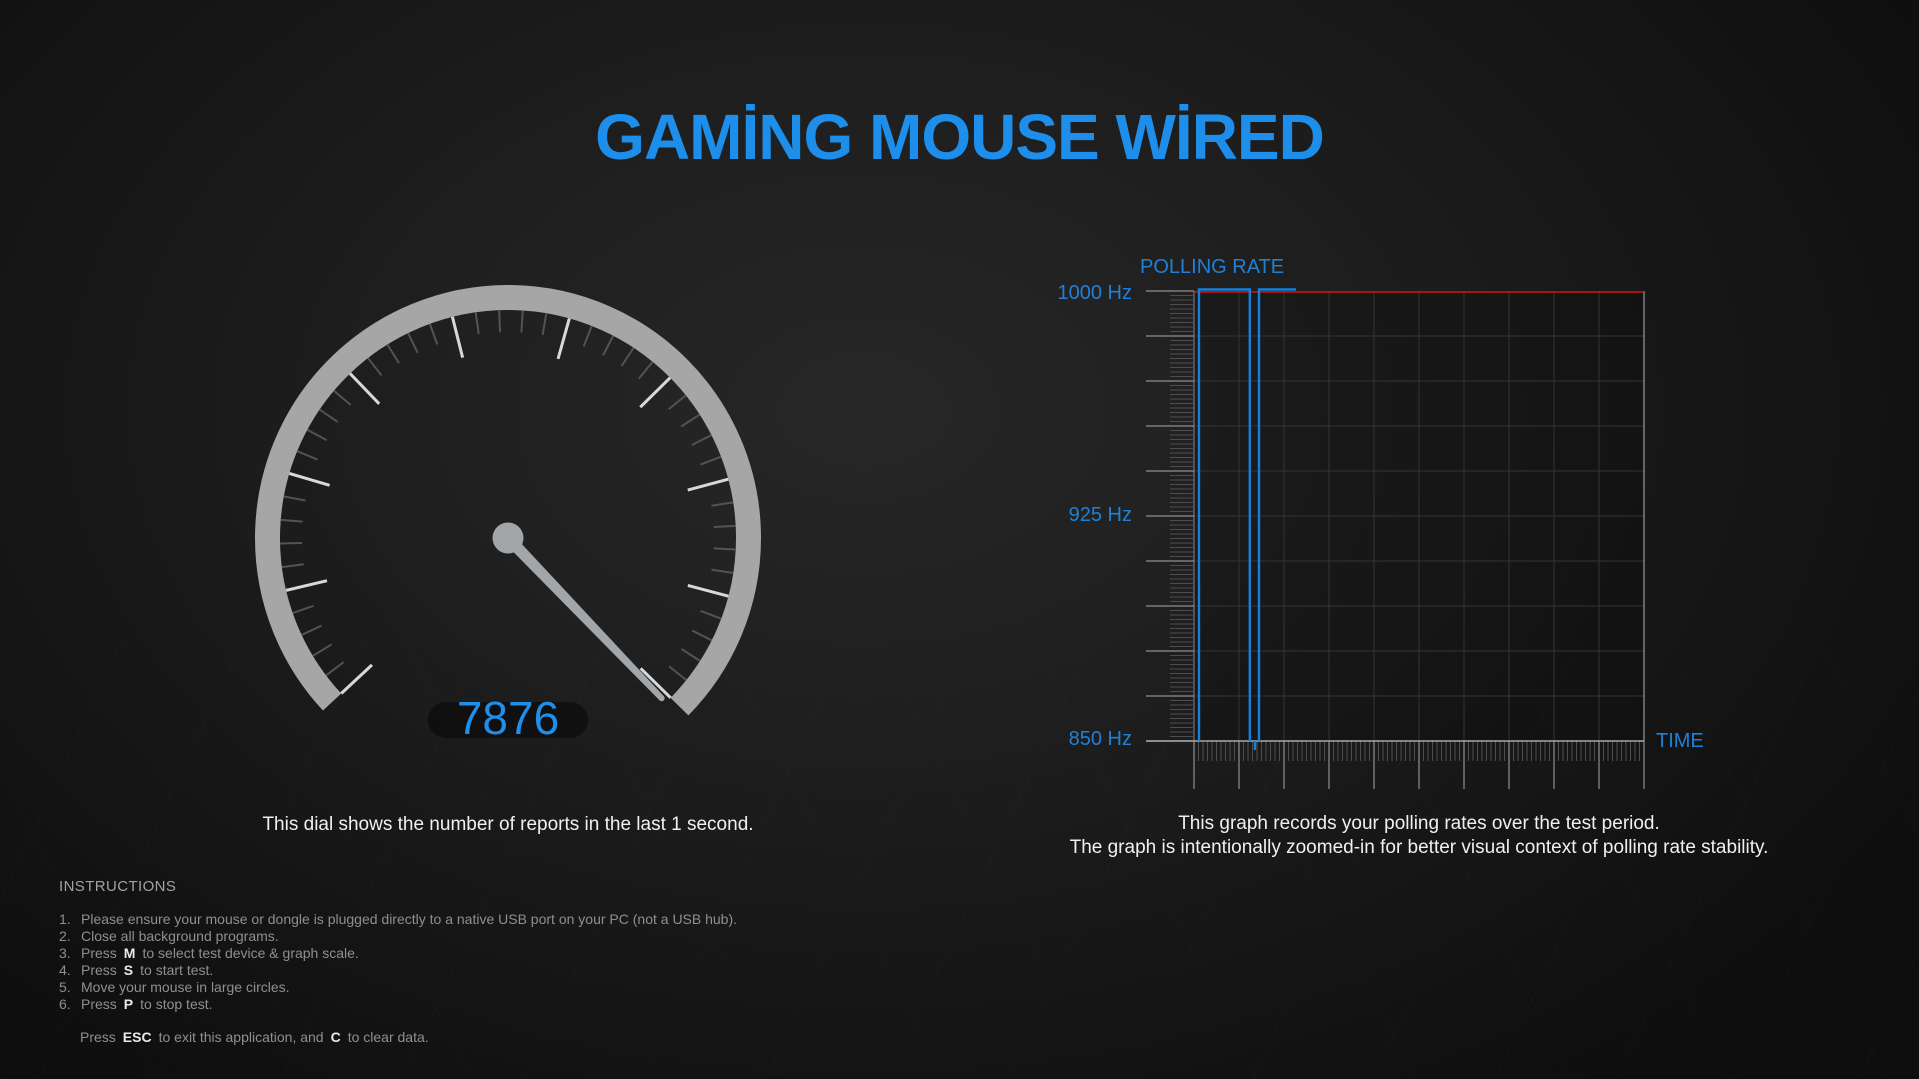 This screenshot has width=1919, height=1079. Describe the element at coordinates (137, 1037) in the screenshot. I see `key-hint-esc: ESC` at that location.